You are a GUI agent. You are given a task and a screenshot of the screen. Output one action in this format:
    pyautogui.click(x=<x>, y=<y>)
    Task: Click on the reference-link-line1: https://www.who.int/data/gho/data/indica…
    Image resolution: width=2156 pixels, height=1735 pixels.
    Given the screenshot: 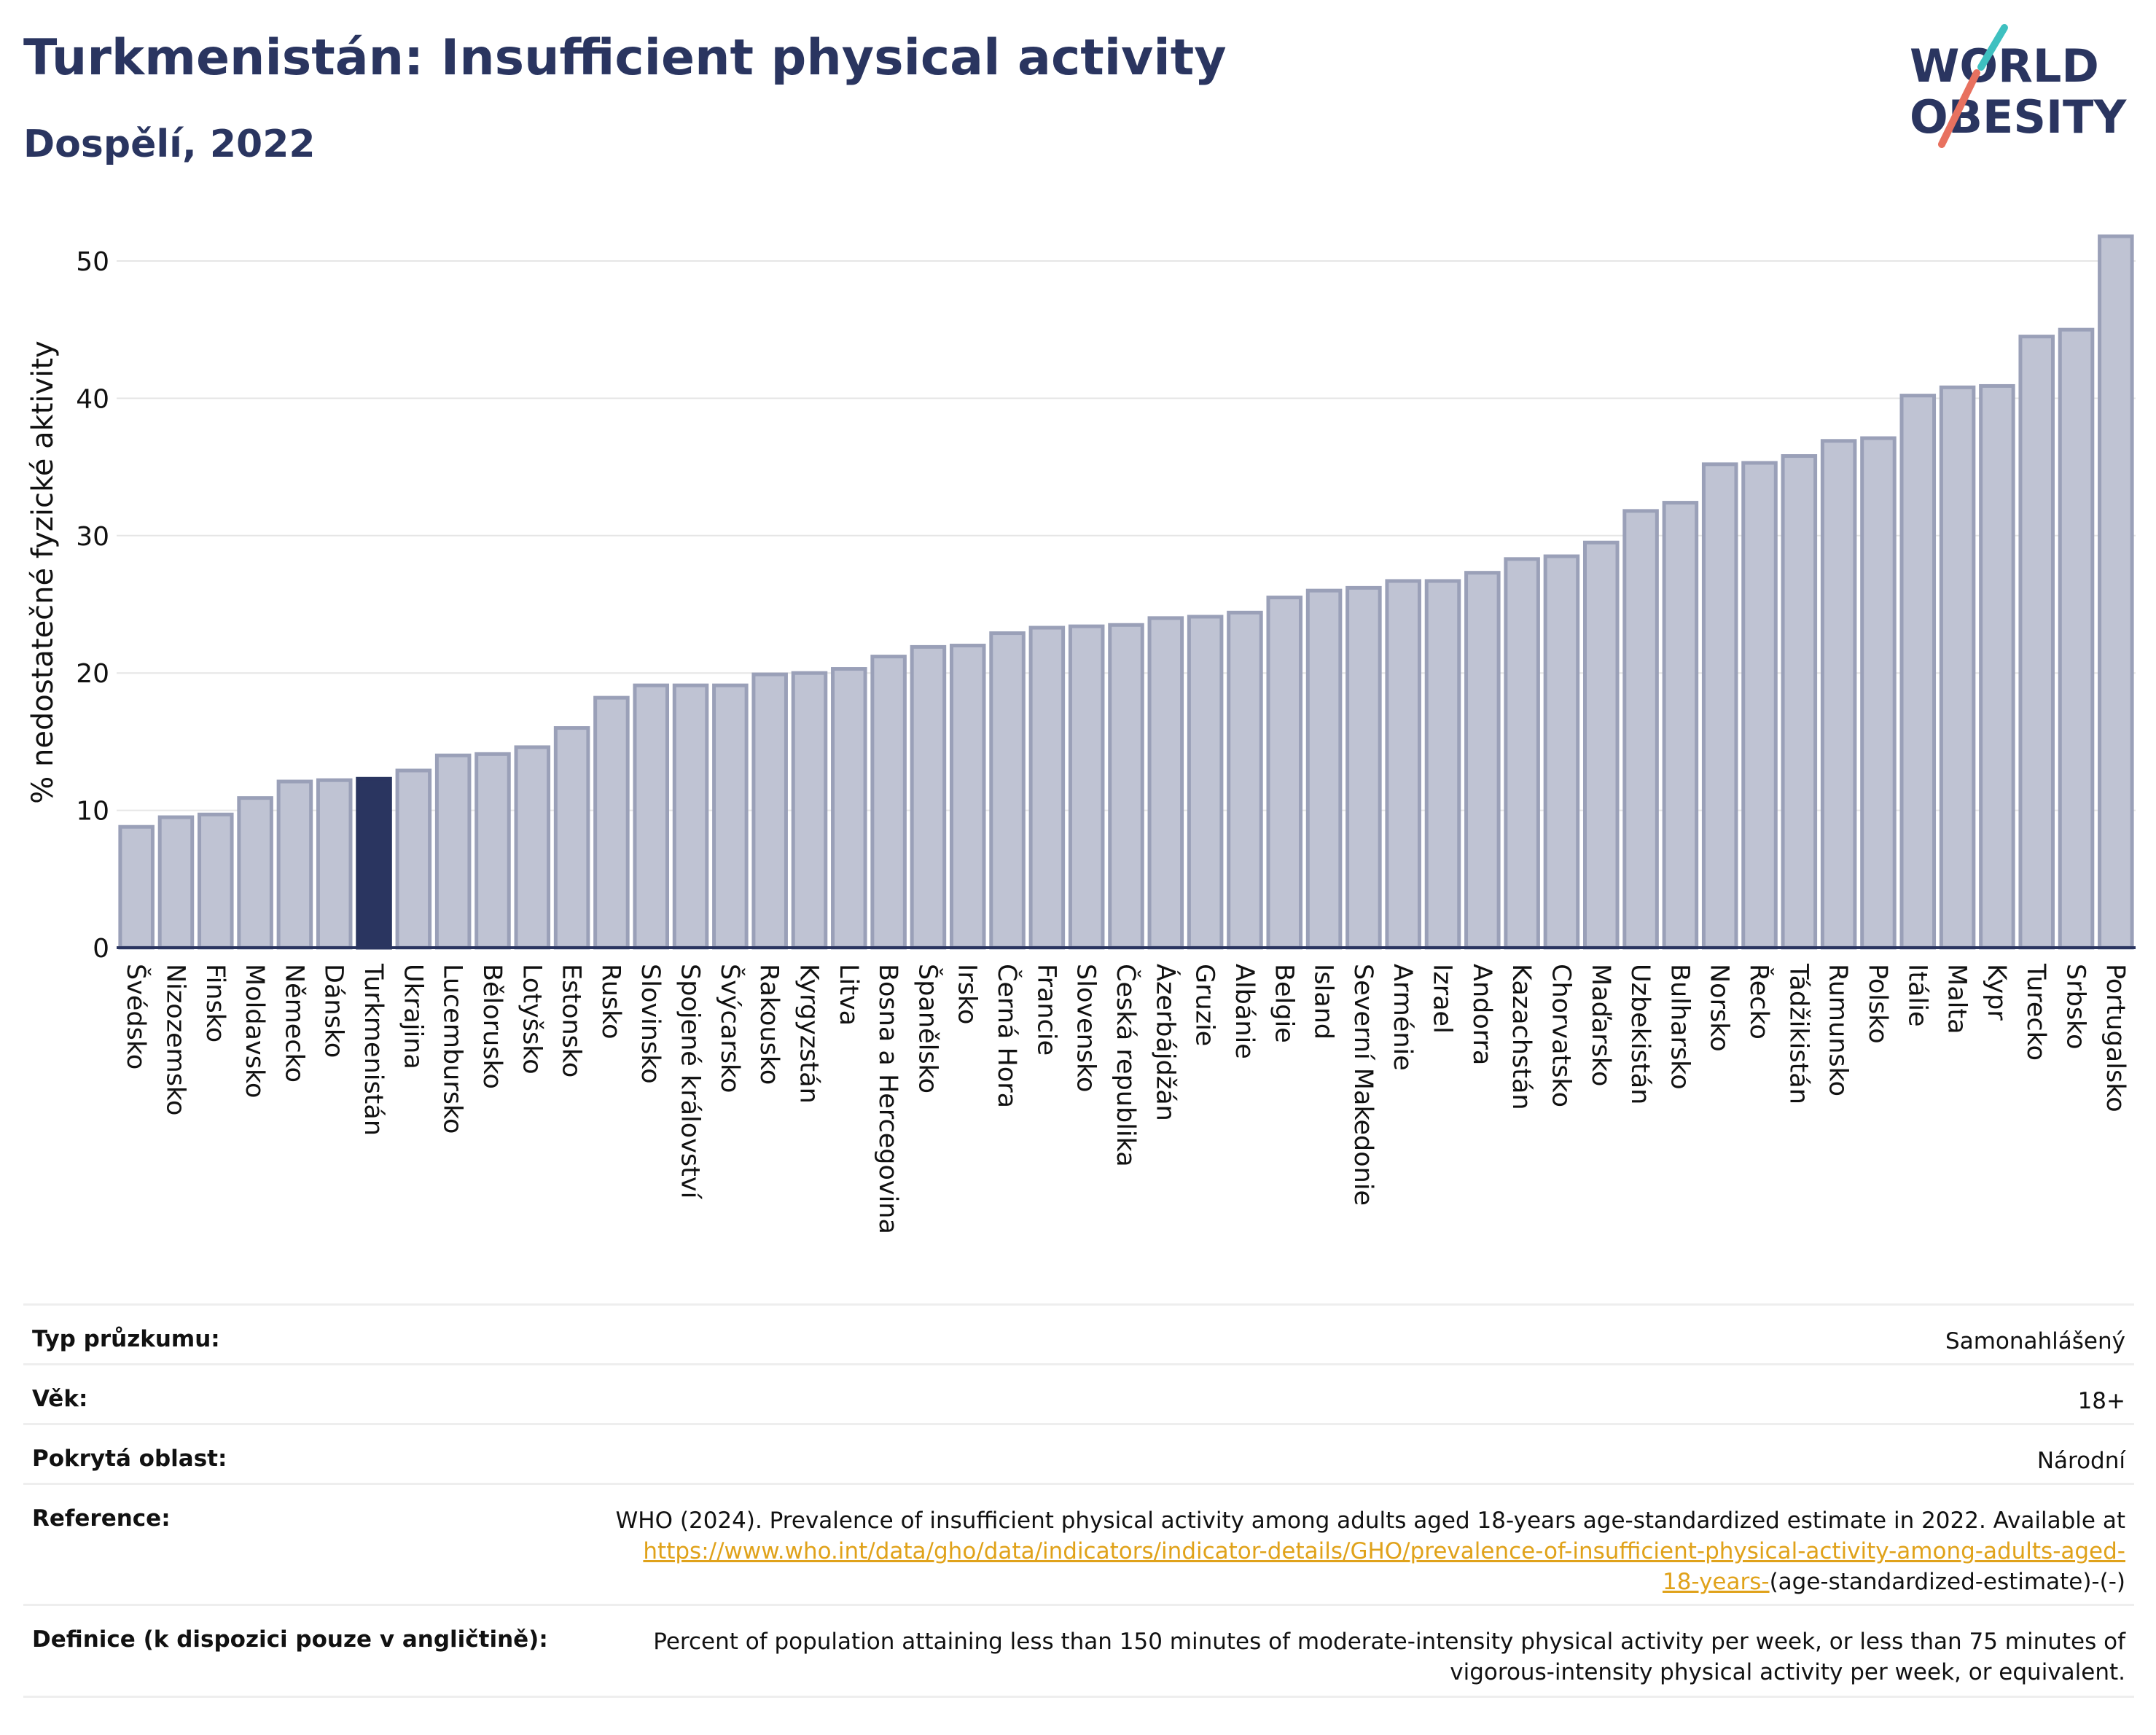 What is the action you would take?
    pyautogui.click(x=1384, y=1551)
    